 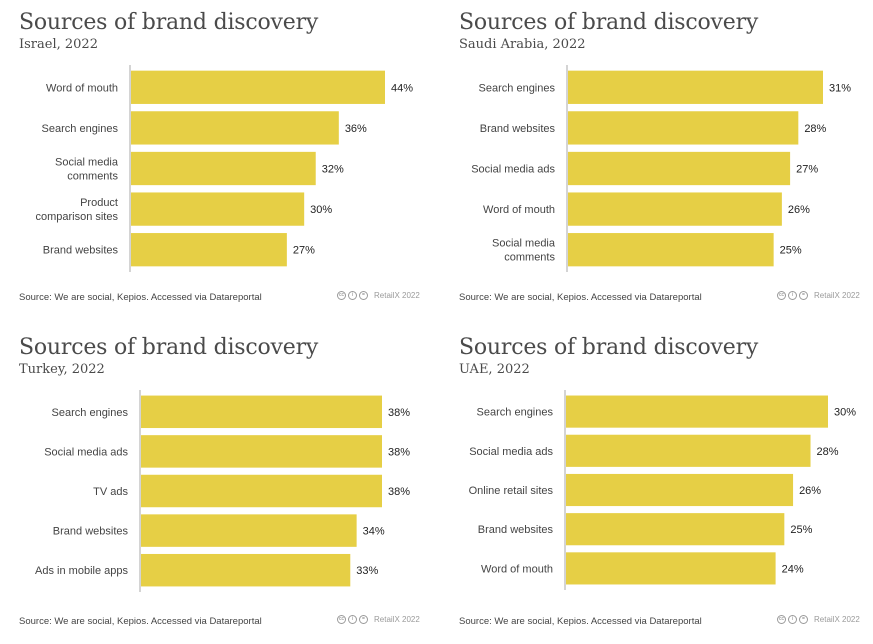 What do you see at coordinates (81, 571) in the screenshot?
I see `category-label: Ads in mobile apps` at bounding box center [81, 571].